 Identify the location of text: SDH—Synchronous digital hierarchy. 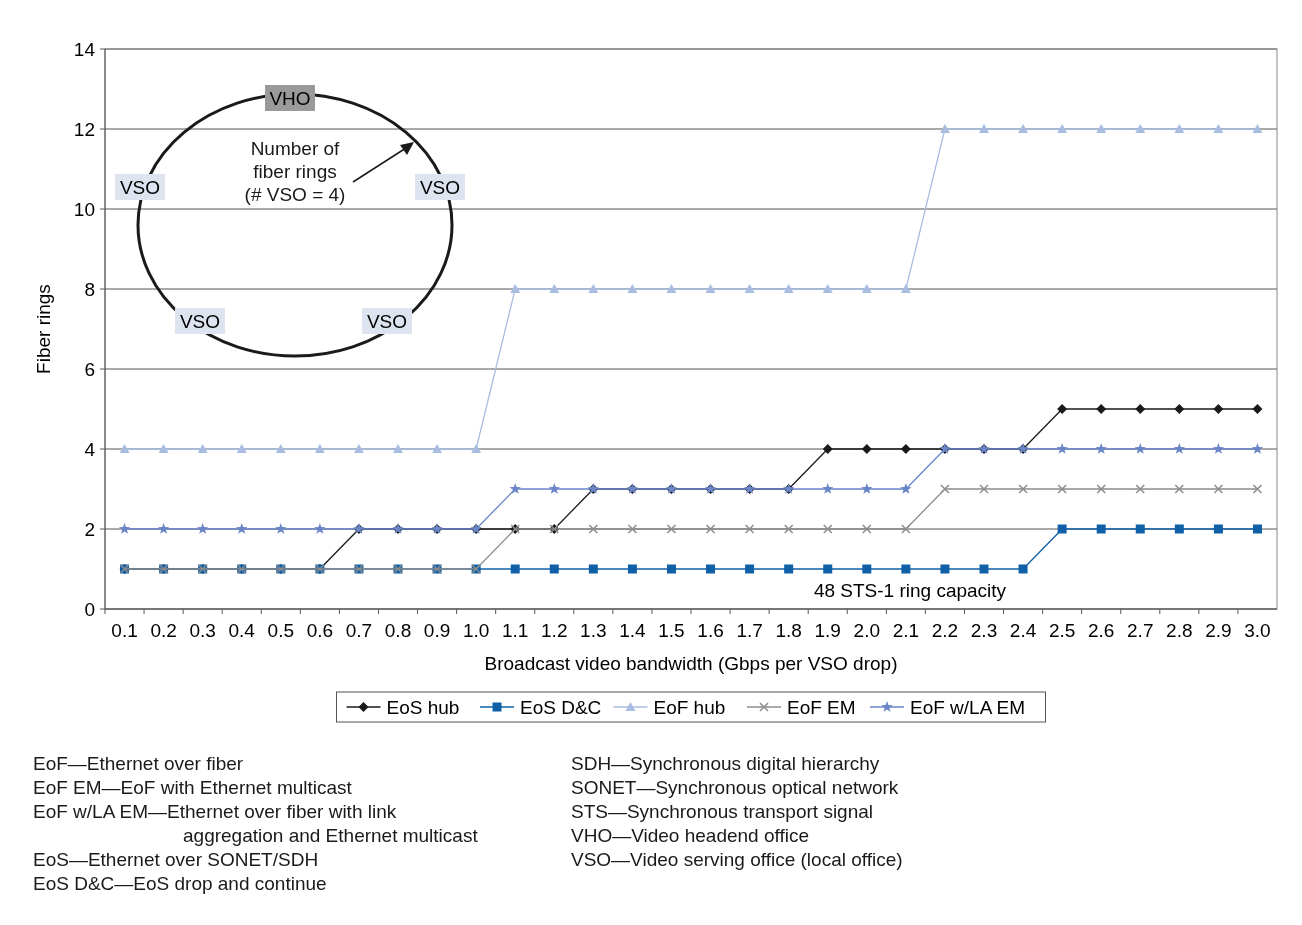
(725, 763).